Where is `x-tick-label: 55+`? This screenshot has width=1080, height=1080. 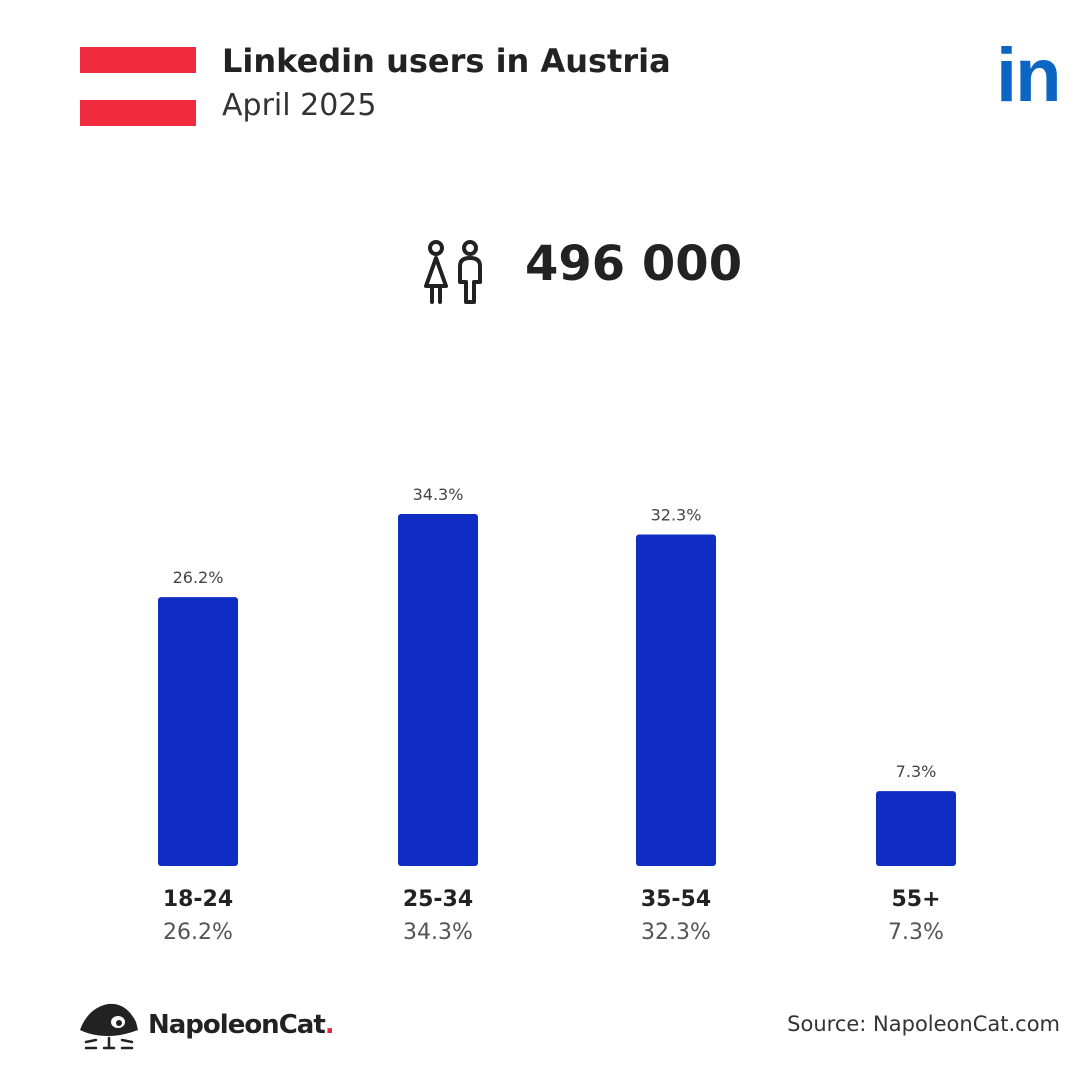
x-tick-label: 55+ is located at coordinates (915, 899).